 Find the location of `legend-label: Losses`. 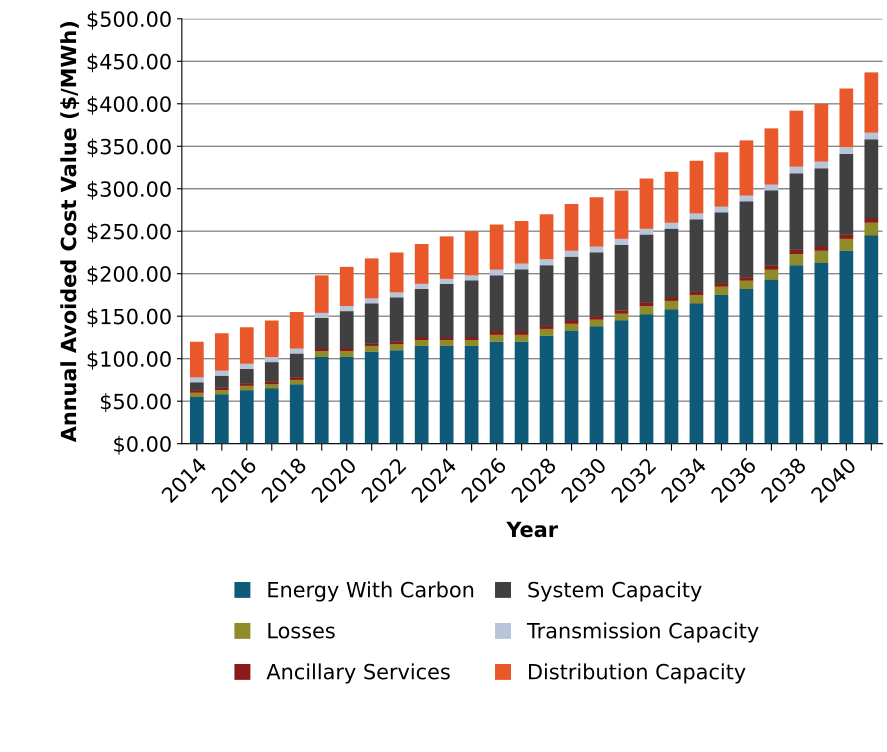

legend-label: Losses is located at coordinates (301, 631).